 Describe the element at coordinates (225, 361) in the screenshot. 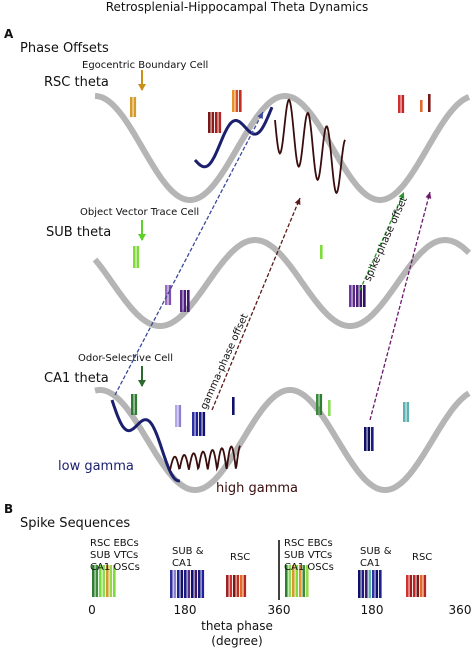

I see `gamma-offset-label: gamma-phase offset` at that location.